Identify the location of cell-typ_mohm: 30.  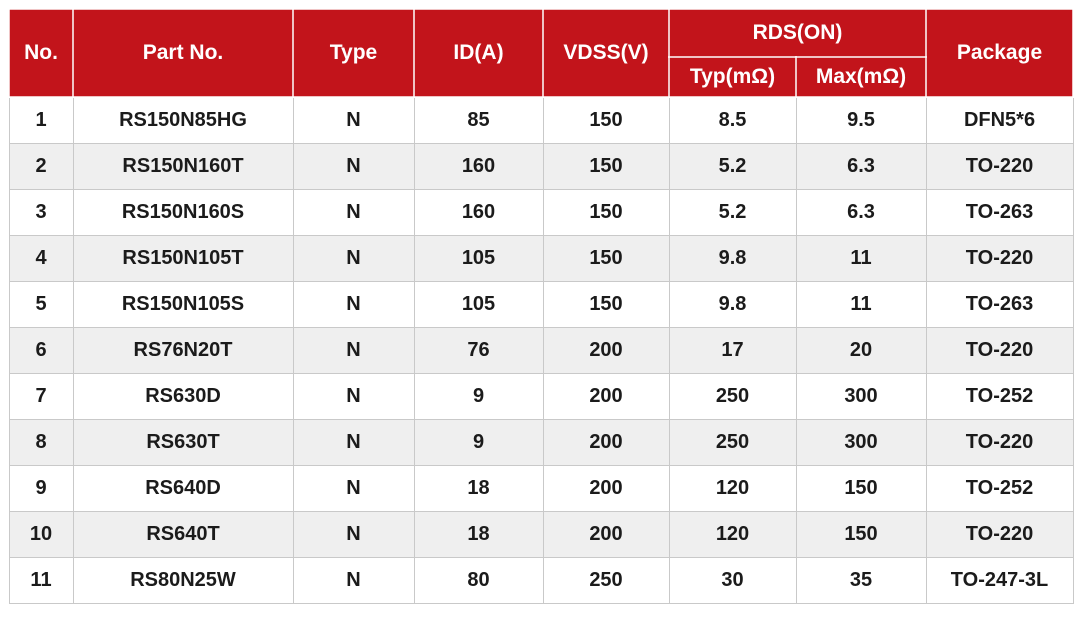
(732, 580).